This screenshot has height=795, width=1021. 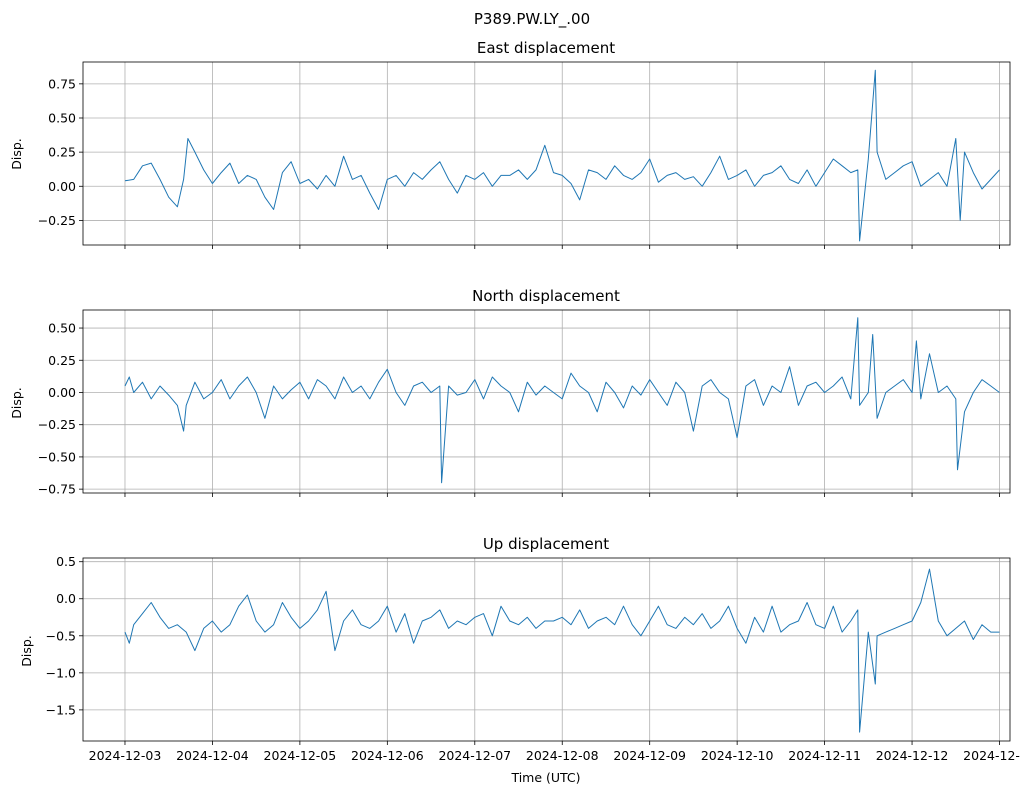 What do you see at coordinates (649, 755) in the screenshot?
I see `x-tick-label: 2024-12-09` at bounding box center [649, 755].